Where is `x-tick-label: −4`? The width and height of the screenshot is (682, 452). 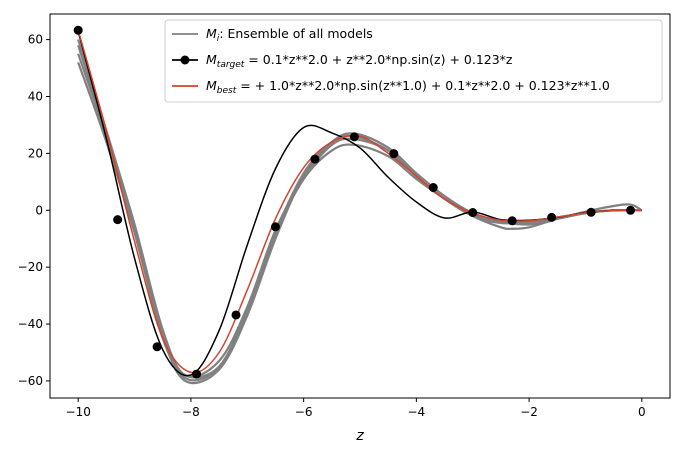 x-tick-label: −4 is located at coordinates (417, 412).